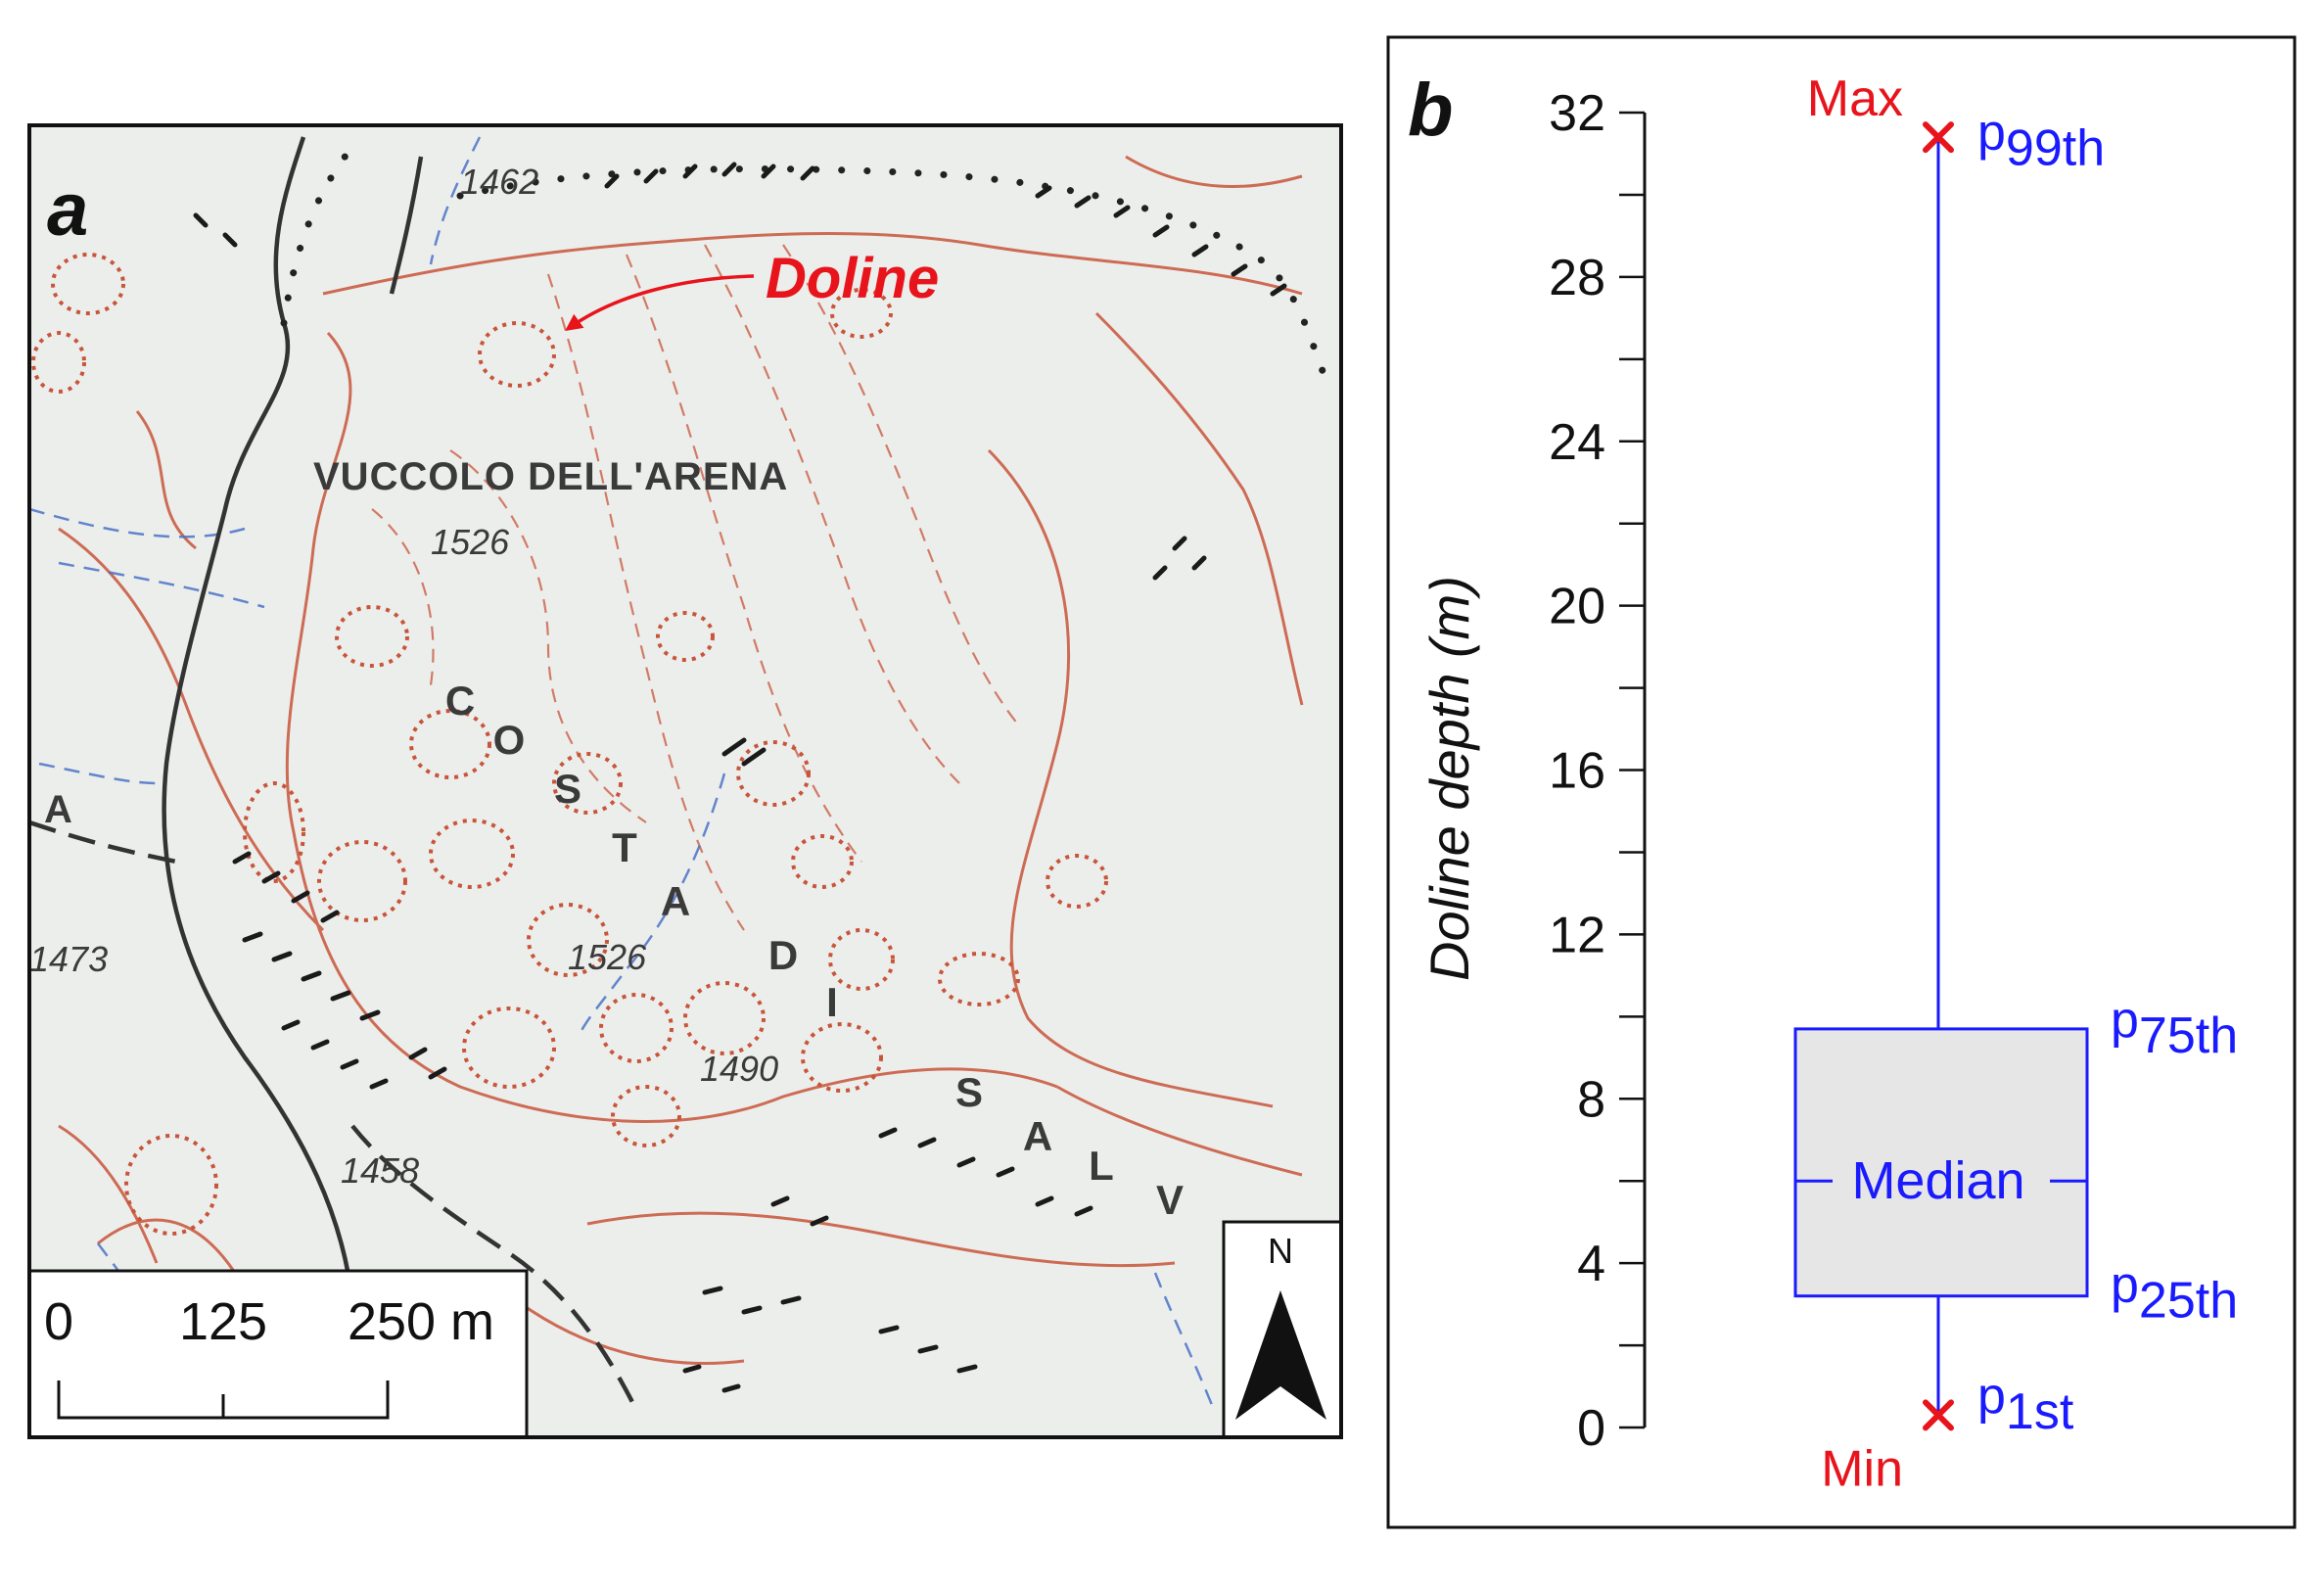  What do you see at coordinates (1577, 442) in the screenshot?
I see `y-tick-label: 24` at bounding box center [1577, 442].